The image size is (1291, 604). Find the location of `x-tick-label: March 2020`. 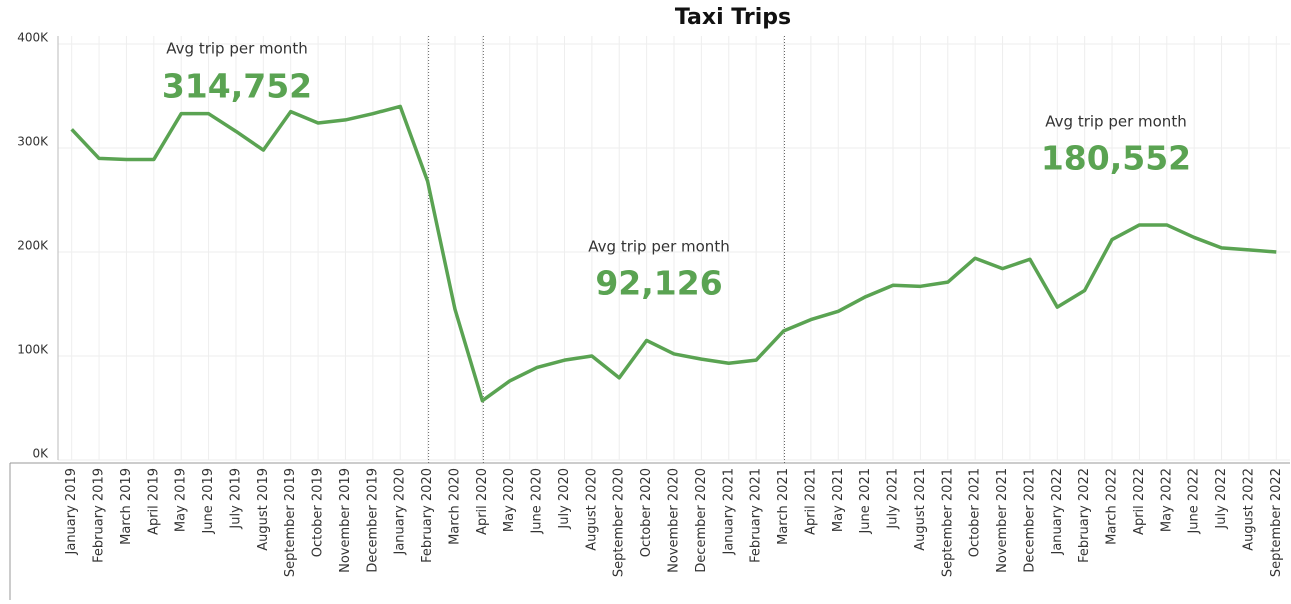

x-tick-label: March 2020 is located at coordinates (454, 506).